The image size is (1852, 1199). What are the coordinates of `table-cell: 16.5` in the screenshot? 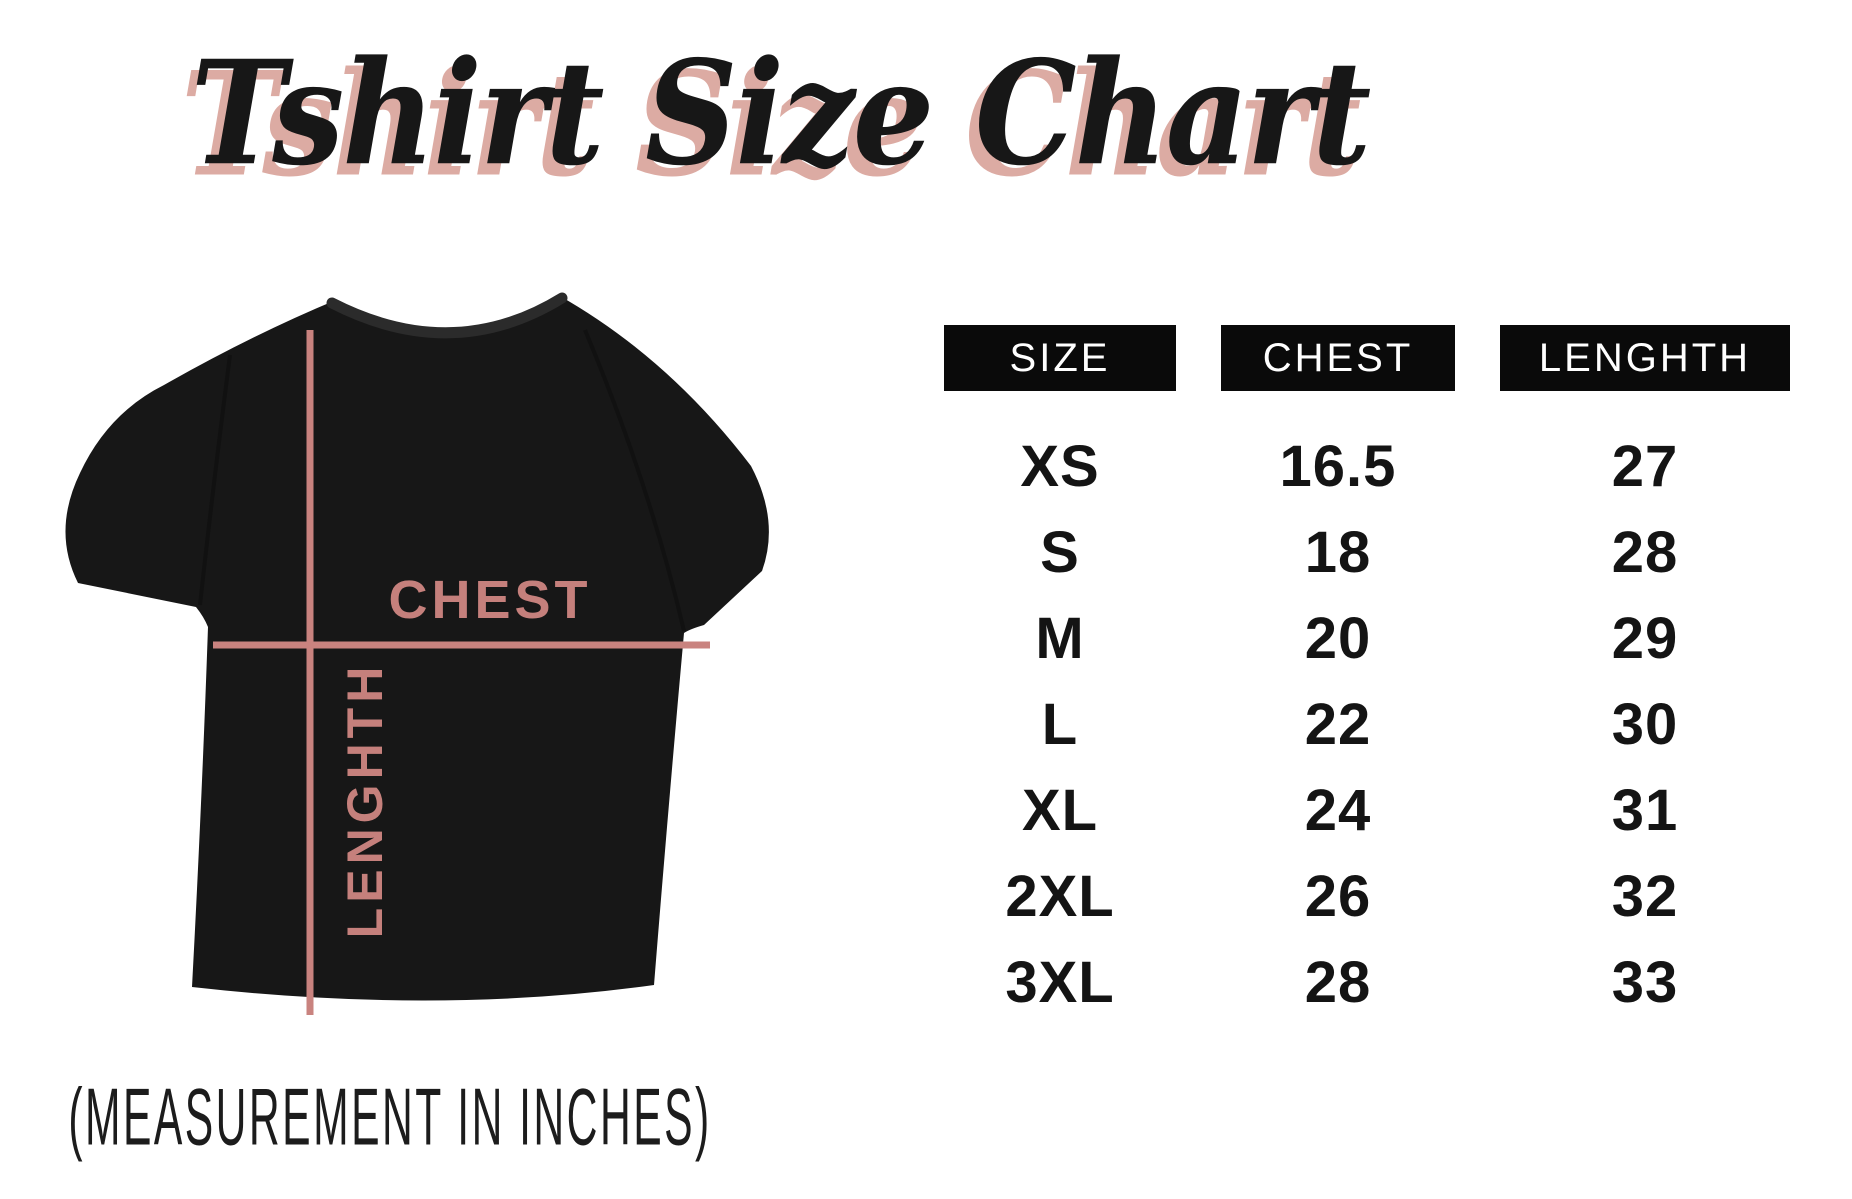 It's located at (1338, 466).